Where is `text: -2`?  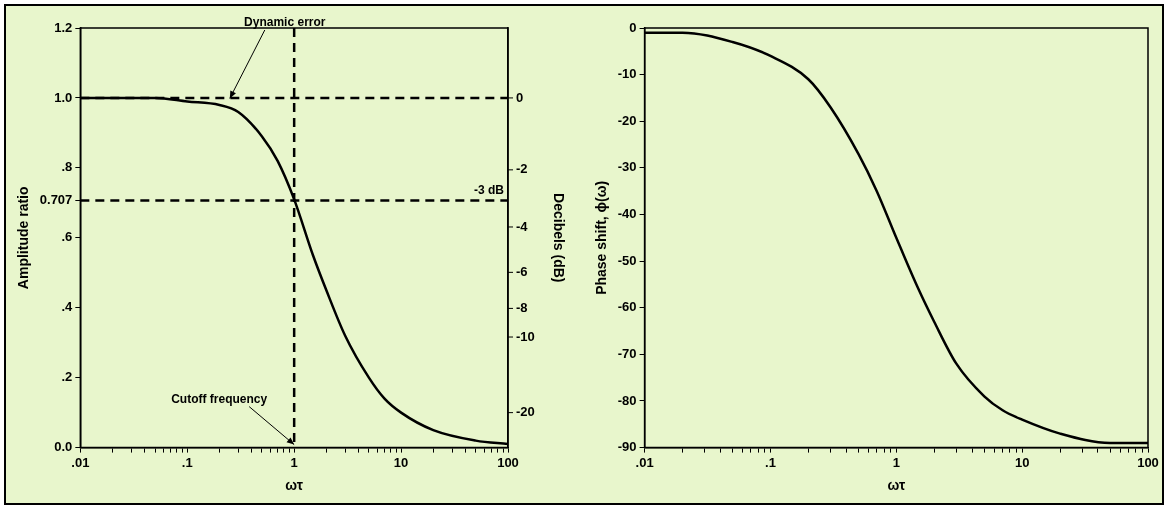 text: -2 is located at coordinates (522, 169).